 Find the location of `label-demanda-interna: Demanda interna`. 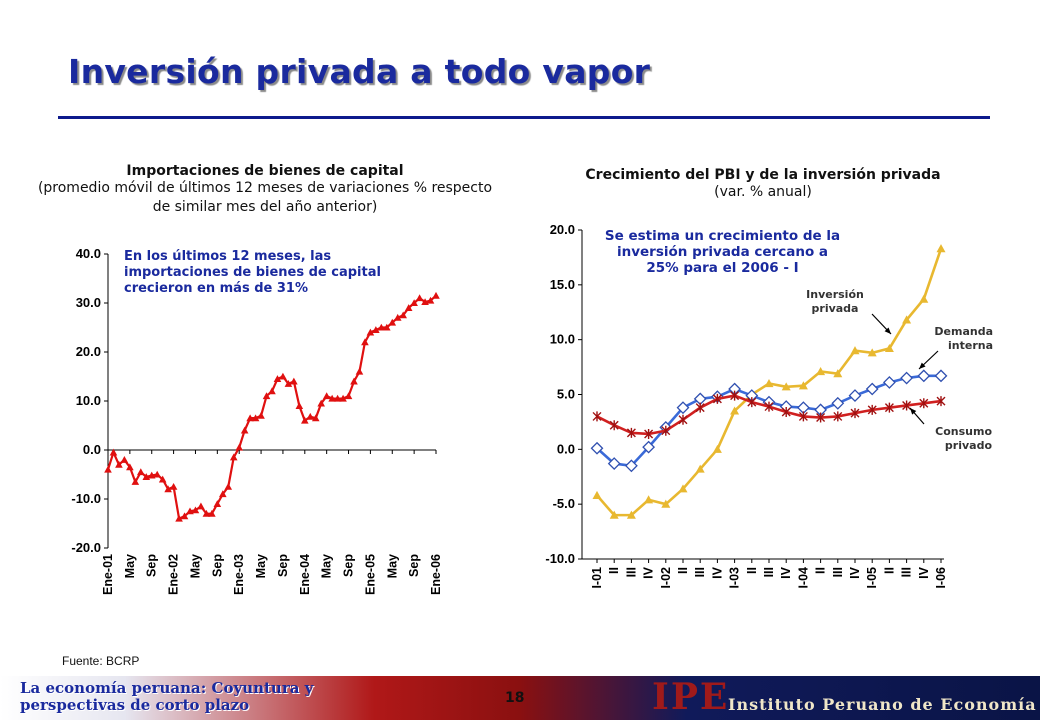

label-demanda-interna: Demanda interna is located at coordinates (963, 338).